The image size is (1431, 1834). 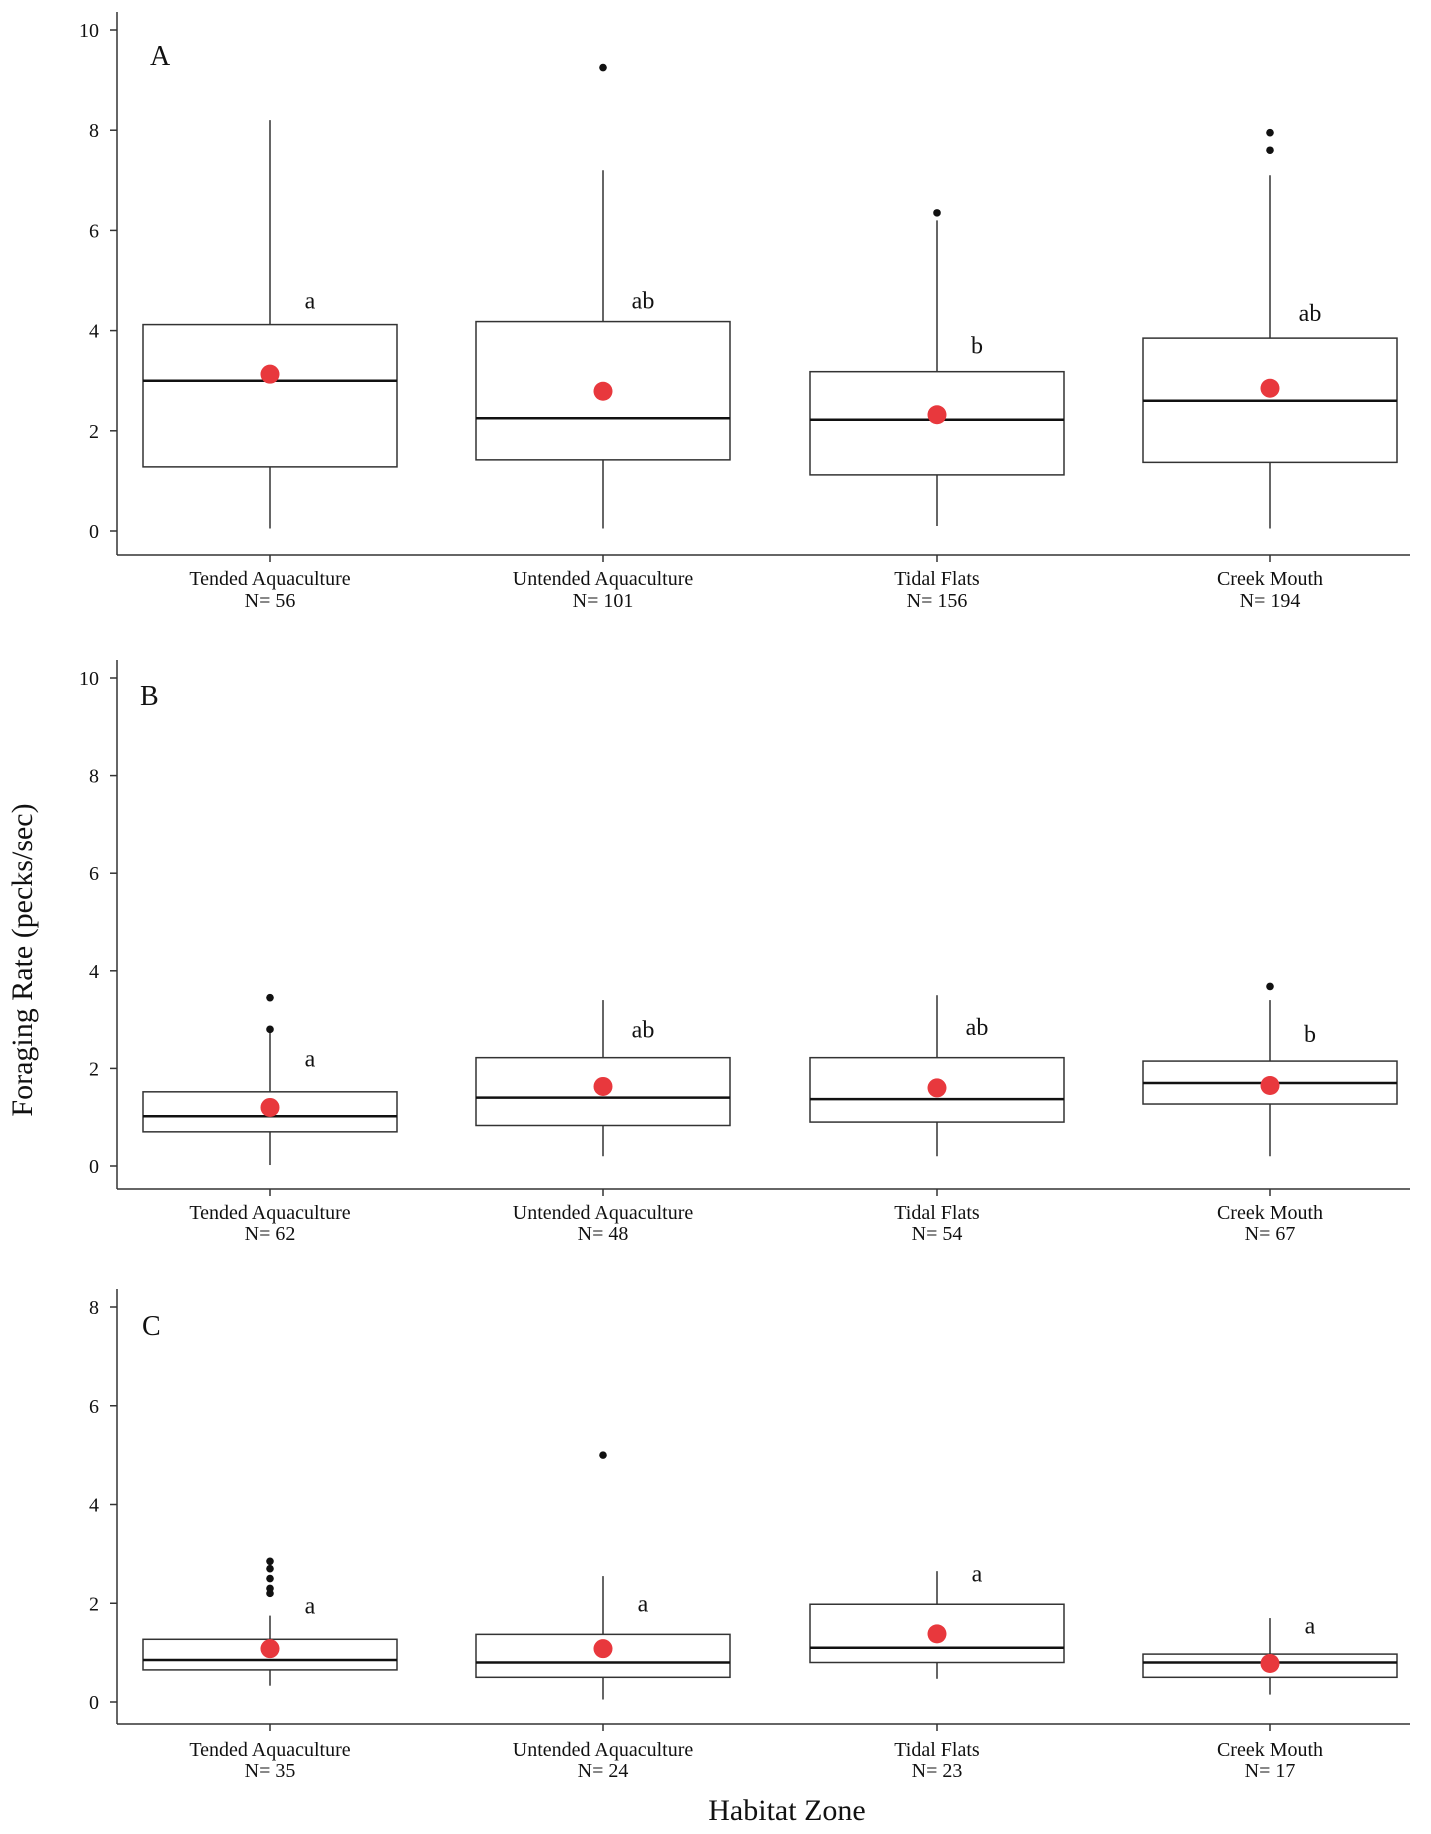 What do you see at coordinates (603, 601) in the screenshot?
I see `sample-size-label: N= 101` at bounding box center [603, 601].